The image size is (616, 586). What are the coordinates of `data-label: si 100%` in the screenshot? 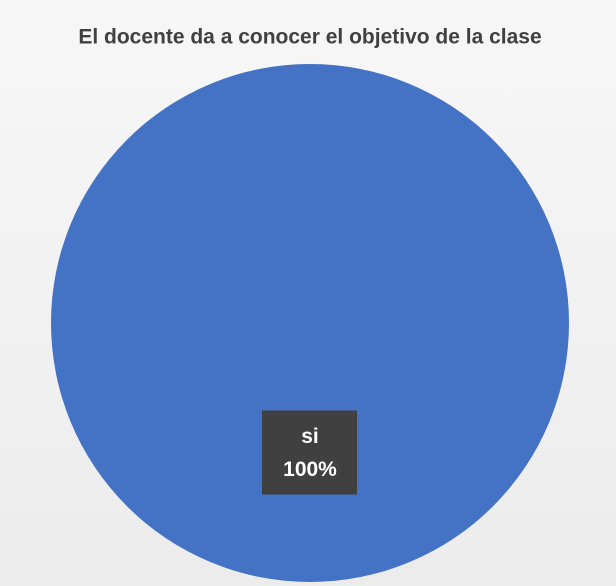 It's located at (309, 452).